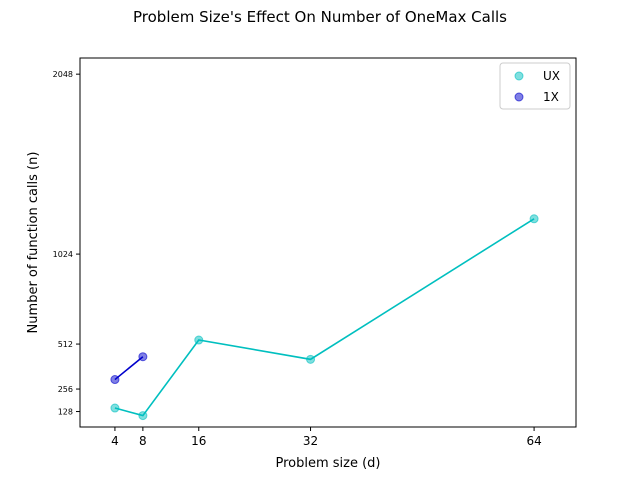 The height and width of the screenshot is (480, 640). What do you see at coordinates (66, 243) in the screenshot?
I see `y-axis-ticks: 128 256 512 1024 2048` at bounding box center [66, 243].